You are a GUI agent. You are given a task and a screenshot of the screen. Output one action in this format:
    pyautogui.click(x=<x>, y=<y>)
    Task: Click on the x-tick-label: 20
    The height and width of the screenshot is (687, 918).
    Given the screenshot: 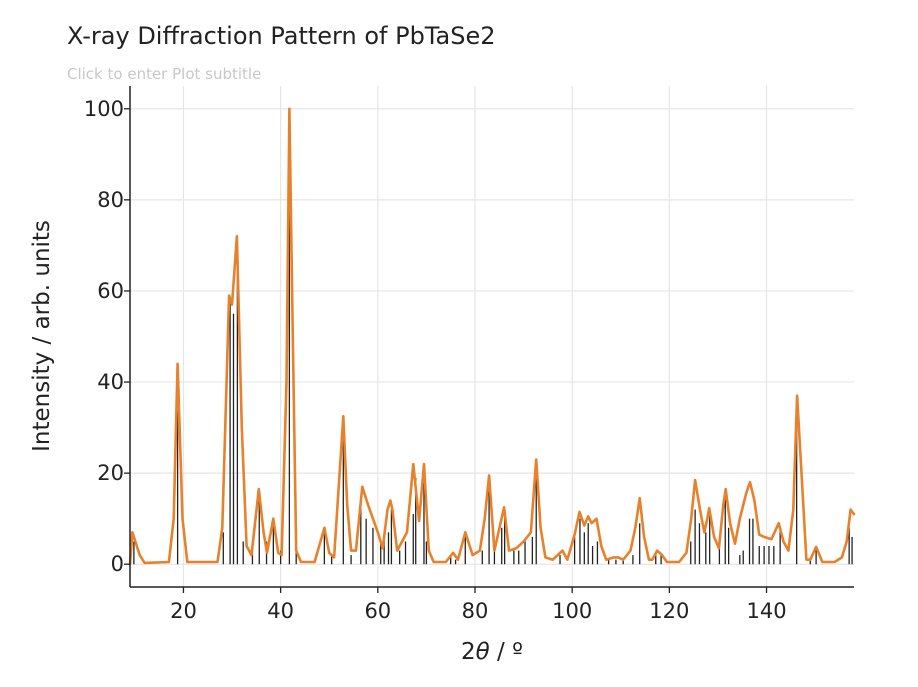 What is the action you would take?
    pyautogui.click(x=183, y=611)
    